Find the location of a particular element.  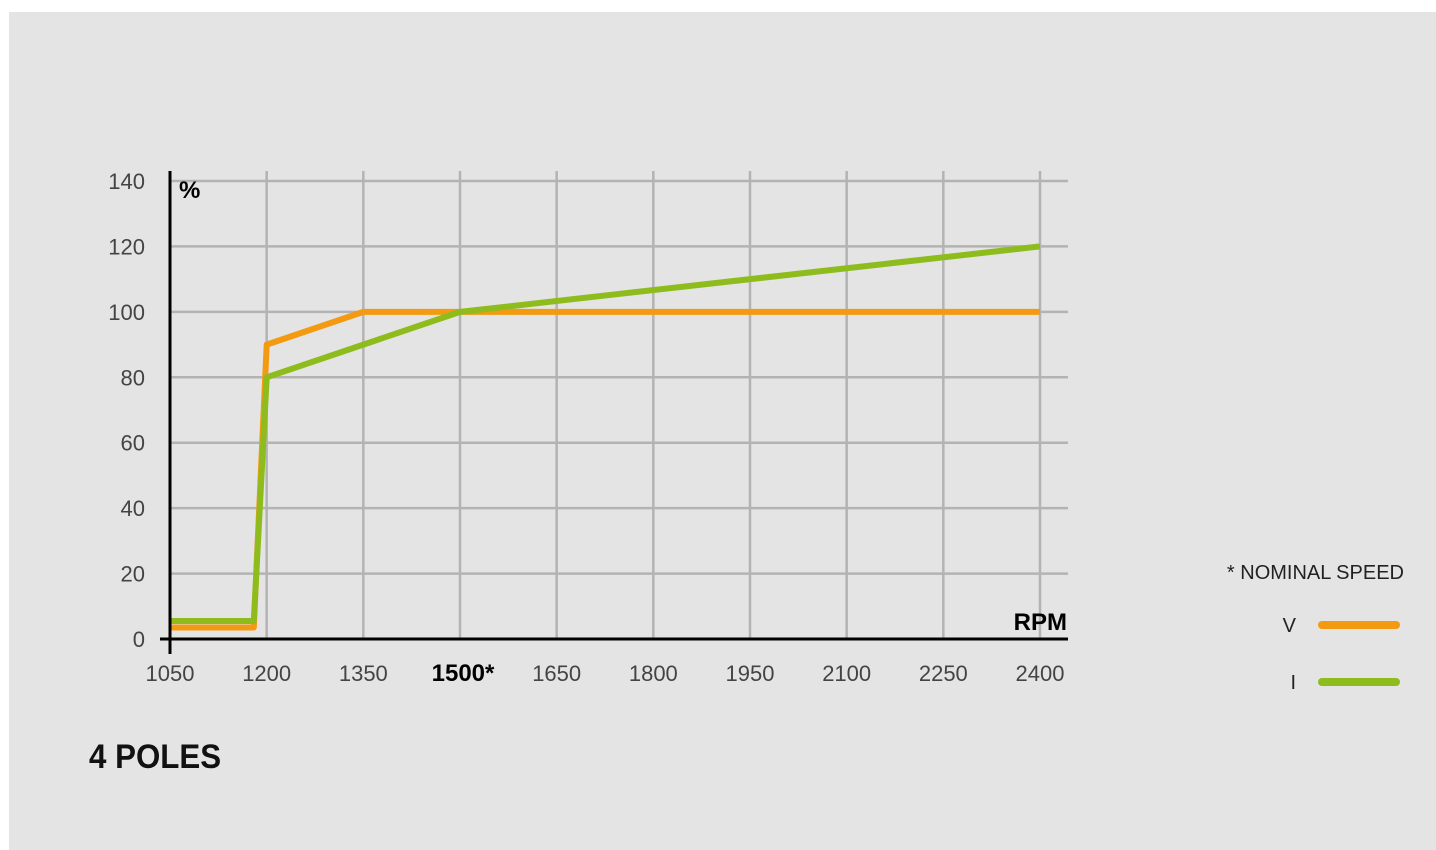

x-tick-label: 1950 is located at coordinates (750, 673).